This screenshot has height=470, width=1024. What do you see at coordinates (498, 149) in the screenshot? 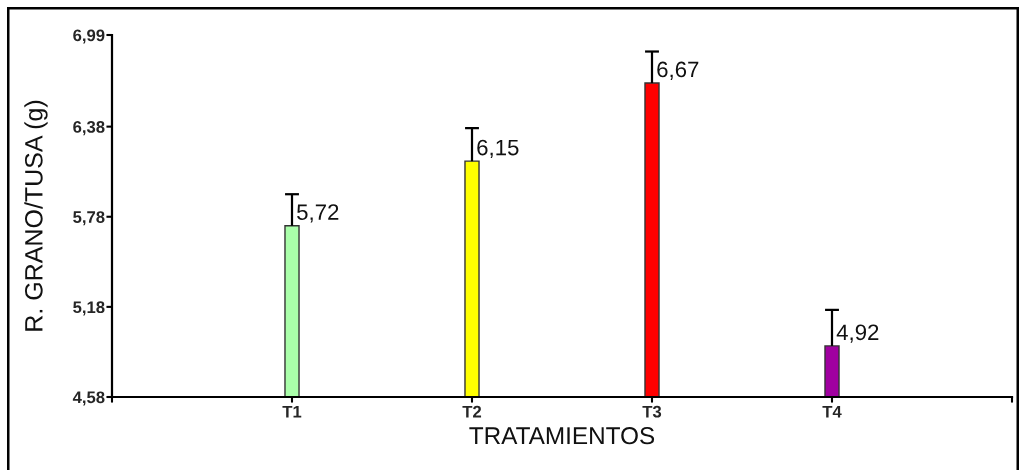
I see `data-label: 6,15` at bounding box center [498, 149].